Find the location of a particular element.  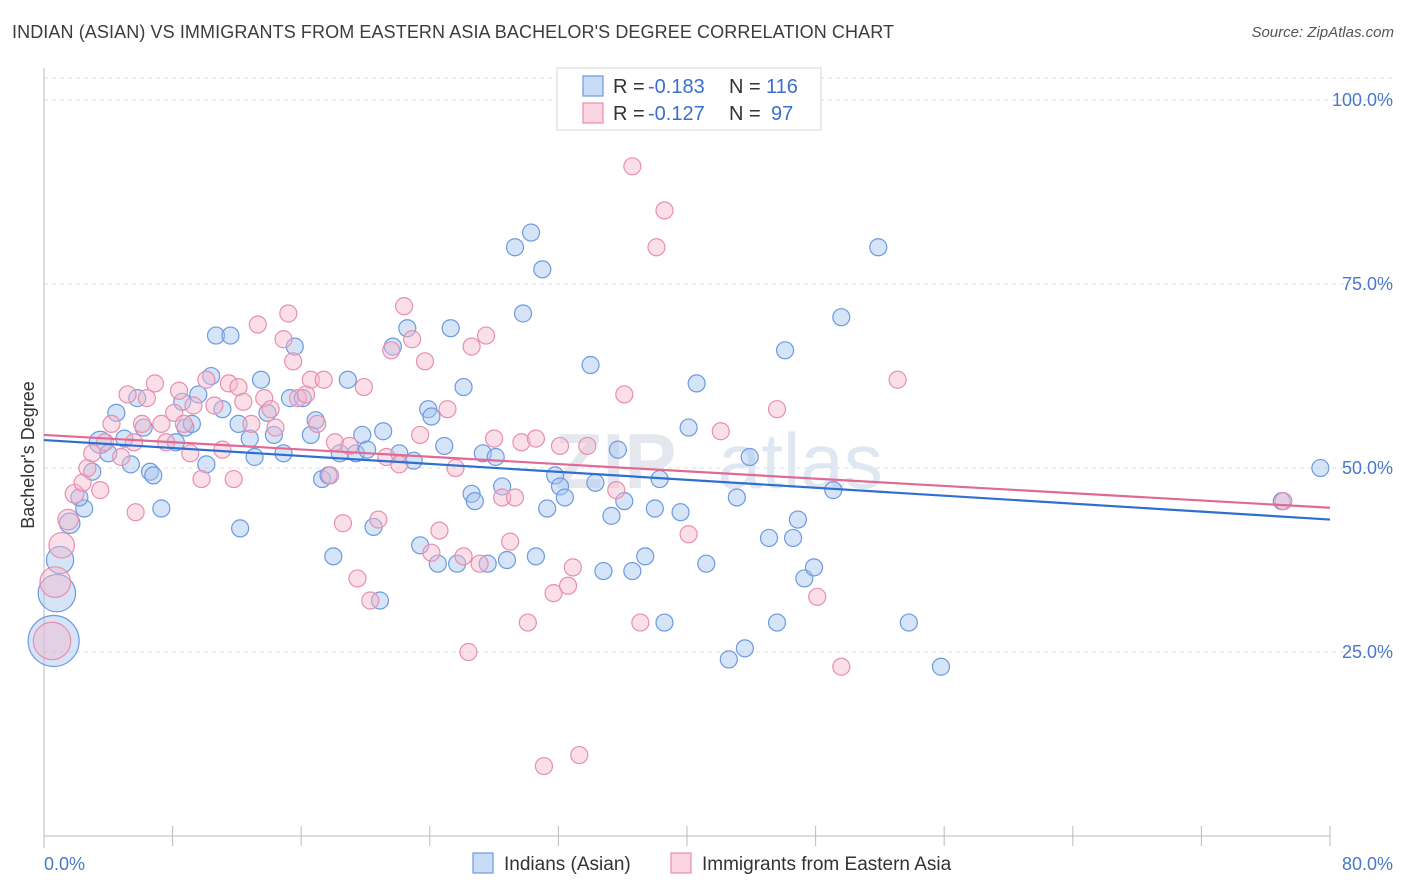

legend-r-value-1: -0.183 is located at coordinates (676, 87).